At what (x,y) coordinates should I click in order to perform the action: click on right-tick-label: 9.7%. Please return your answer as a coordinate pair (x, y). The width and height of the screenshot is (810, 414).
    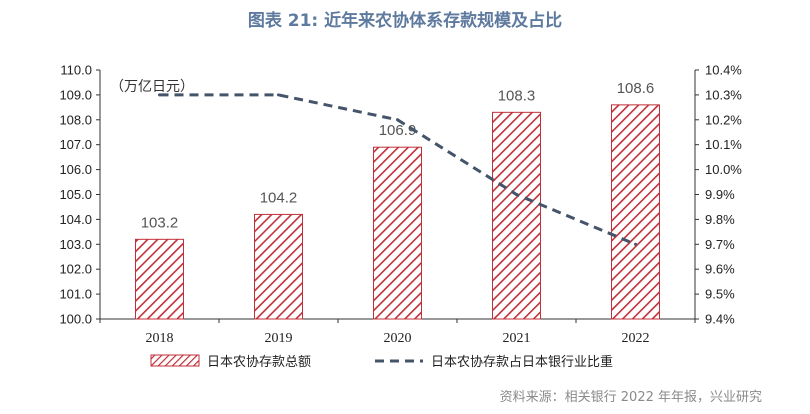
    Looking at the image, I should click on (720, 244).